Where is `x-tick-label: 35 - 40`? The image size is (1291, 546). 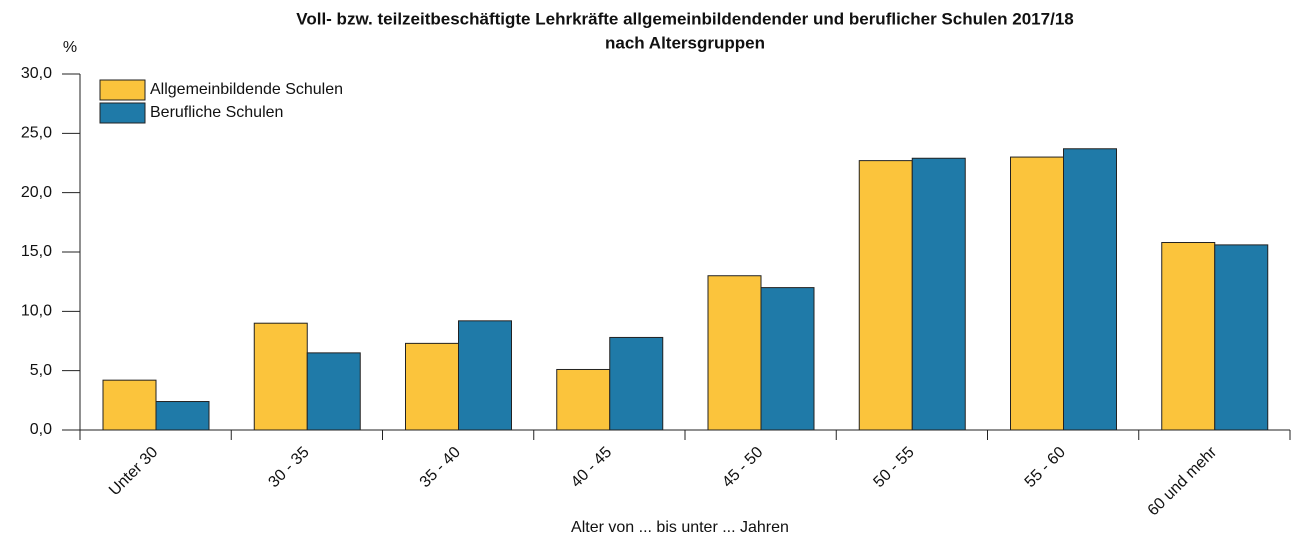 x-tick-label: 35 - 40 is located at coordinates (440, 467).